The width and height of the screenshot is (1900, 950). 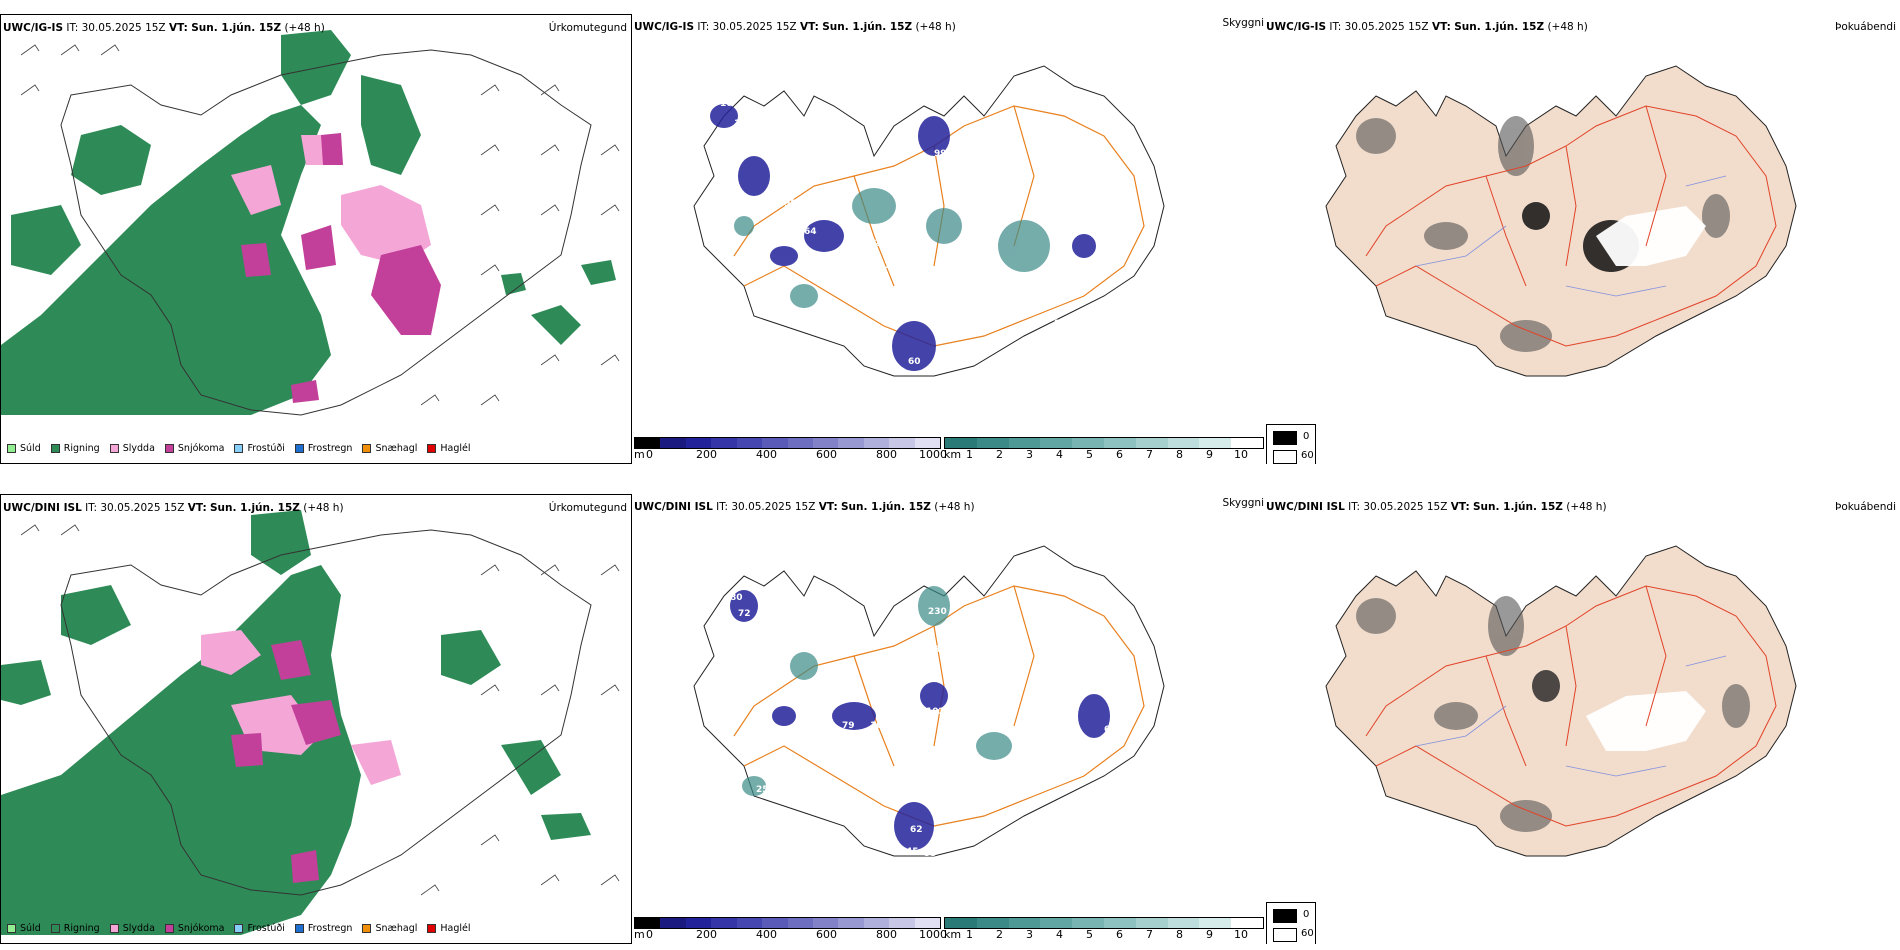 I want to click on colorbar-m-bottom, so click(x=787, y=923).